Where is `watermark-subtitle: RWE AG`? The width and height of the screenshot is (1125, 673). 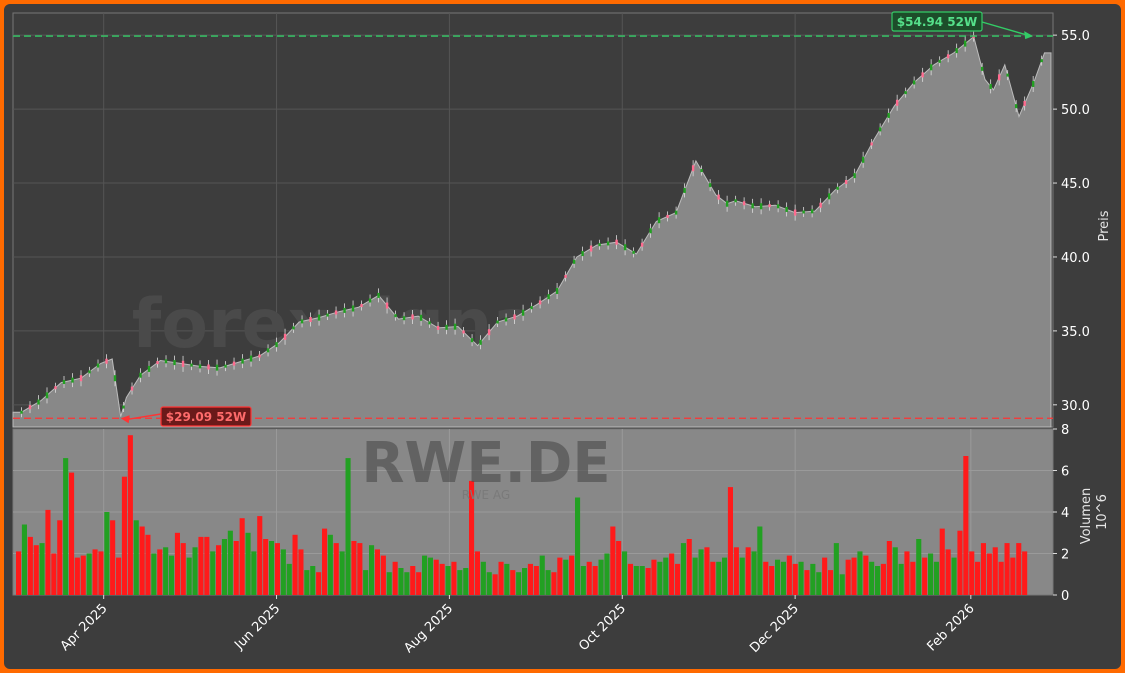
watermark-subtitle: RWE AG is located at coordinates (486, 495).